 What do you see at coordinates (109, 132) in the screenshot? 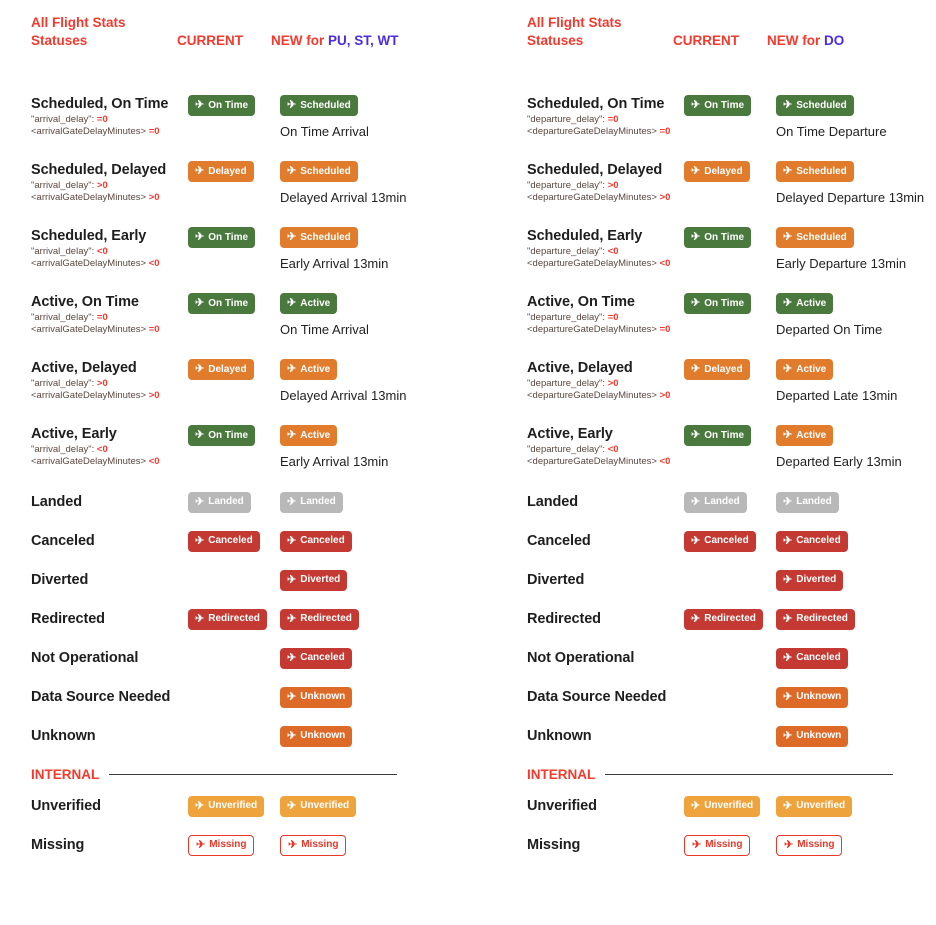
I see `code-line-2: <arrivalGateDelayMinutes> =0` at bounding box center [109, 132].